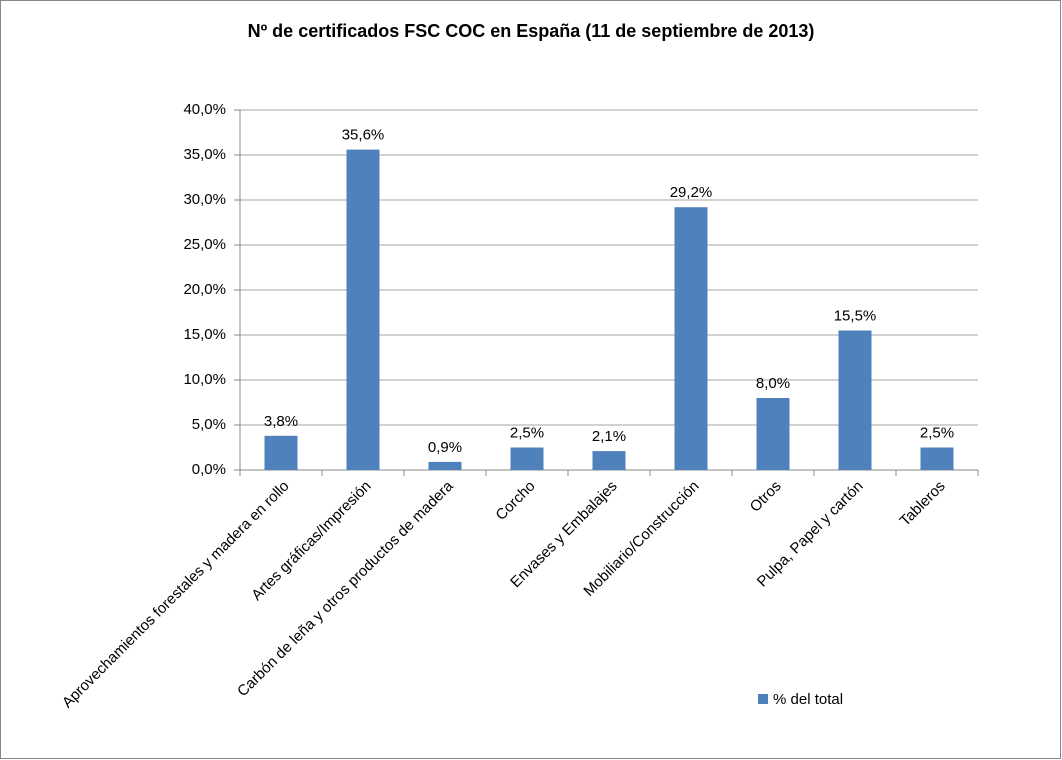  I want to click on value-label: 2,1%, so click(609, 436).